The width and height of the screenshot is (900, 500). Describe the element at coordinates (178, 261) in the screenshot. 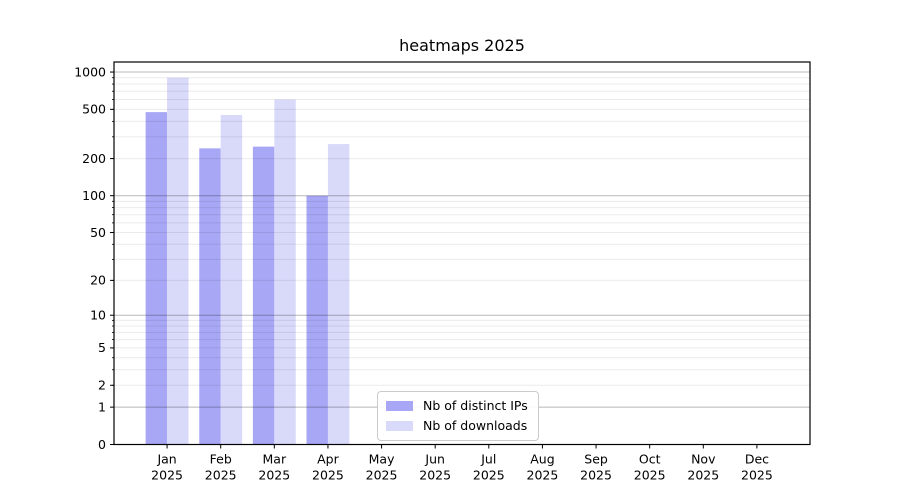

I see `bar-nb-of-downloads-jan` at that location.